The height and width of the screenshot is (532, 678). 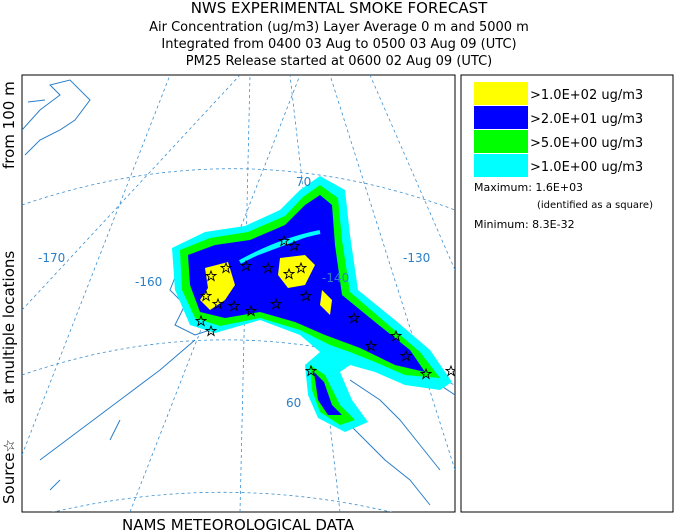 What do you see at coordinates (293, 403) in the screenshot?
I see `graticule-label: 60` at bounding box center [293, 403].